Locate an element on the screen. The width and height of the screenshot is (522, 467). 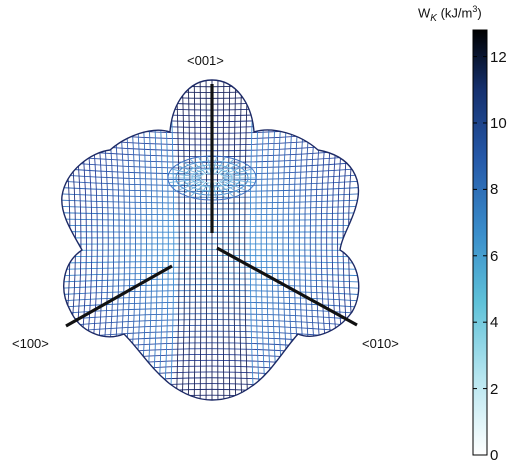
axis-010-line is located at coordinates (287, 286).